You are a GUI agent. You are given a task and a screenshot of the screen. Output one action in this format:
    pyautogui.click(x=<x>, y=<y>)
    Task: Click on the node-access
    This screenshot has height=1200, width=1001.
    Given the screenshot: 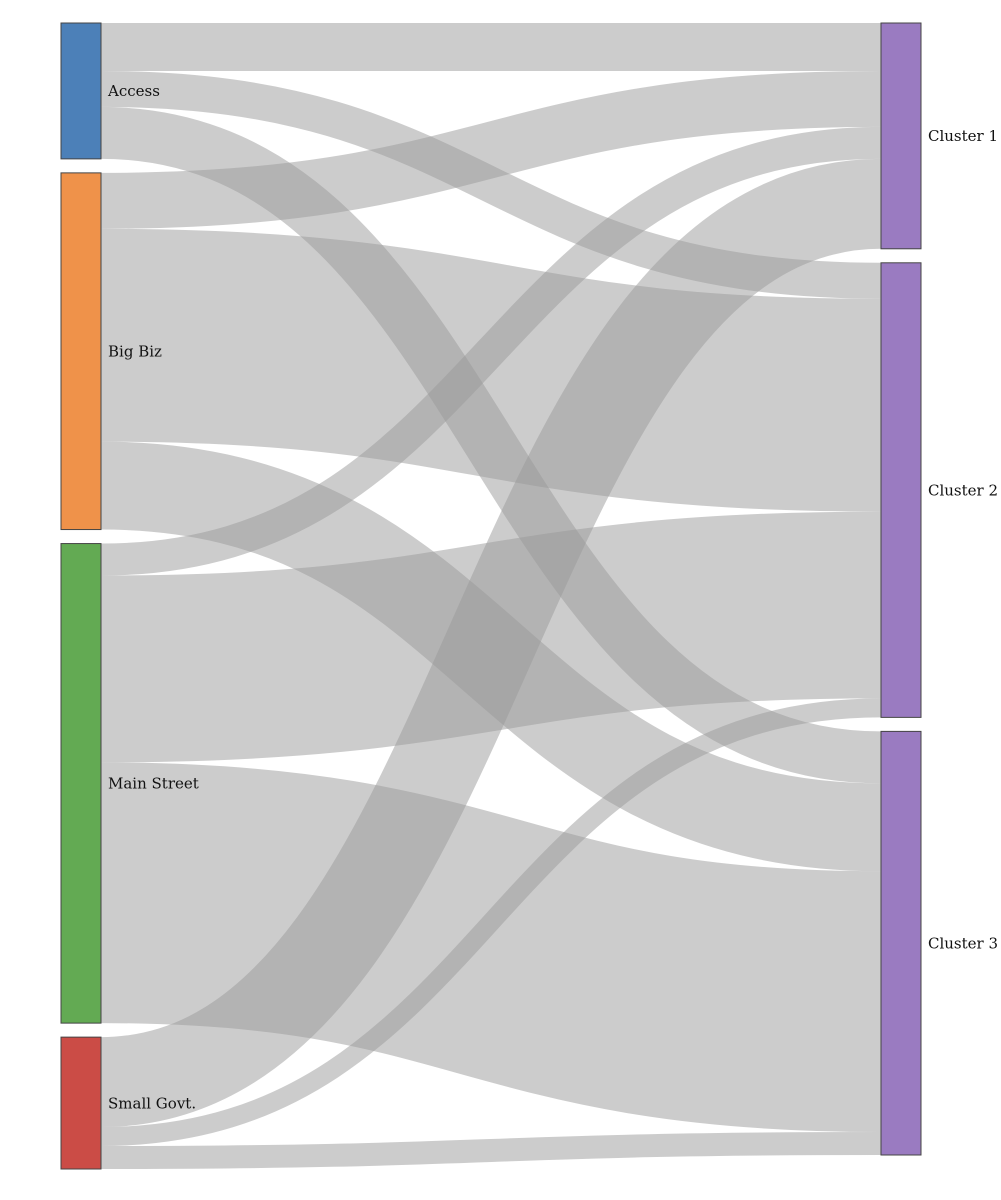 What is the action you would take?
    pyautogui.click(x=81, y=91)
    